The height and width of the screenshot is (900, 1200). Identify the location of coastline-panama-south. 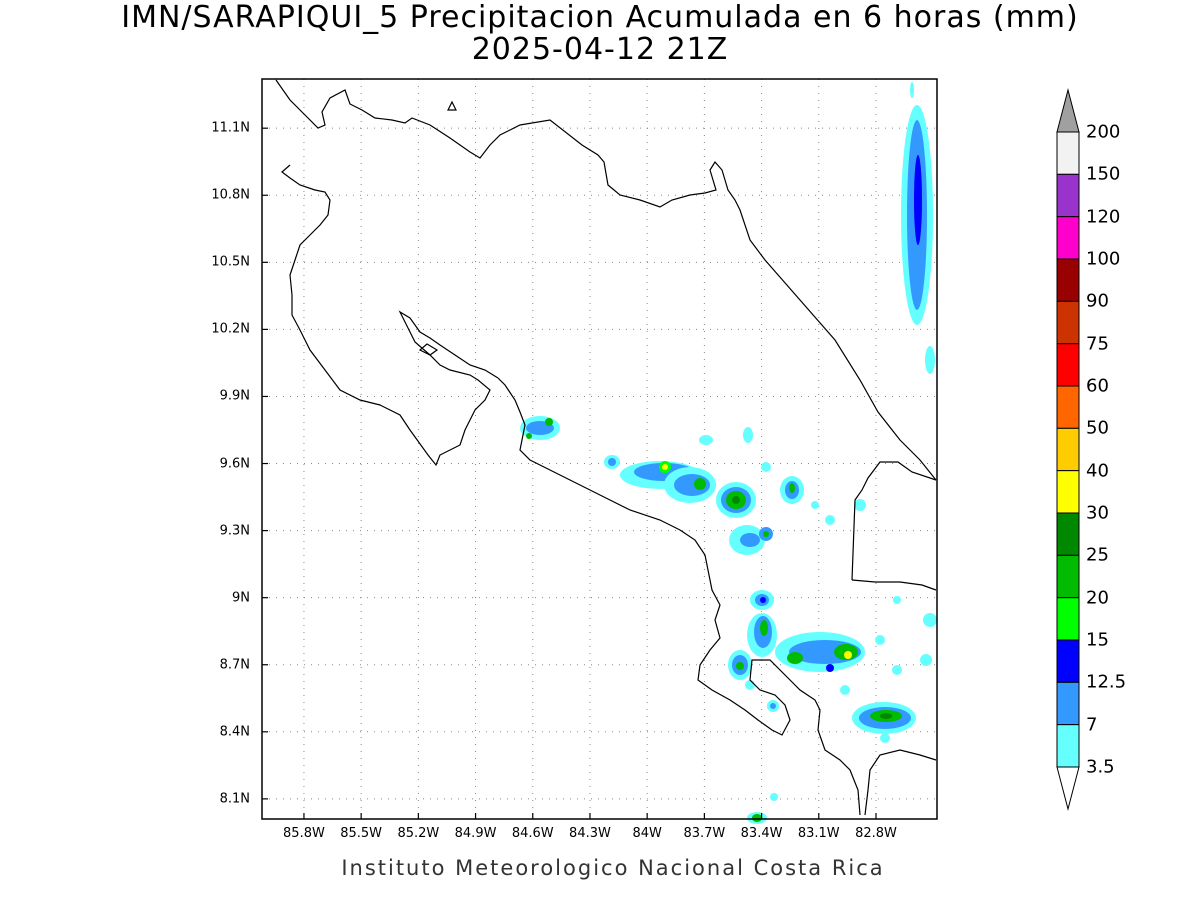
(900, 782).